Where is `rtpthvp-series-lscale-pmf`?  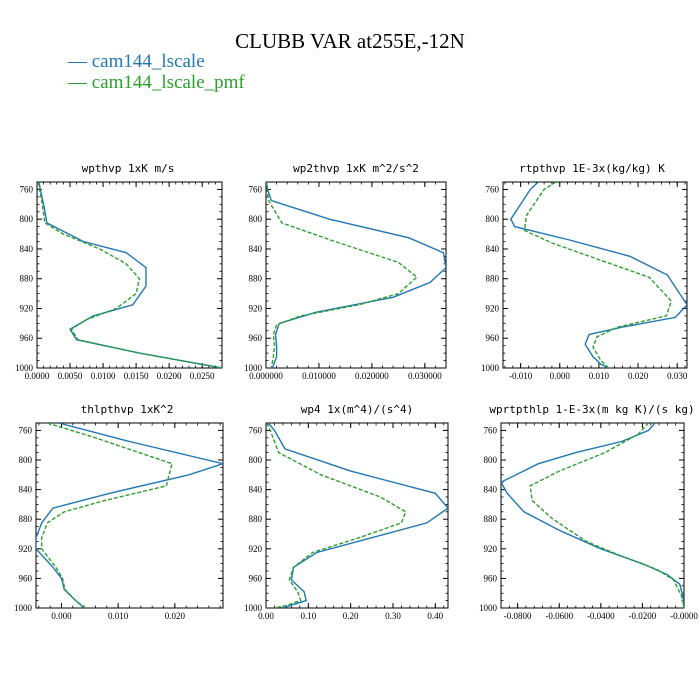 rtpthvp-series-lscale-pmf is located at coordinates (598, 275).